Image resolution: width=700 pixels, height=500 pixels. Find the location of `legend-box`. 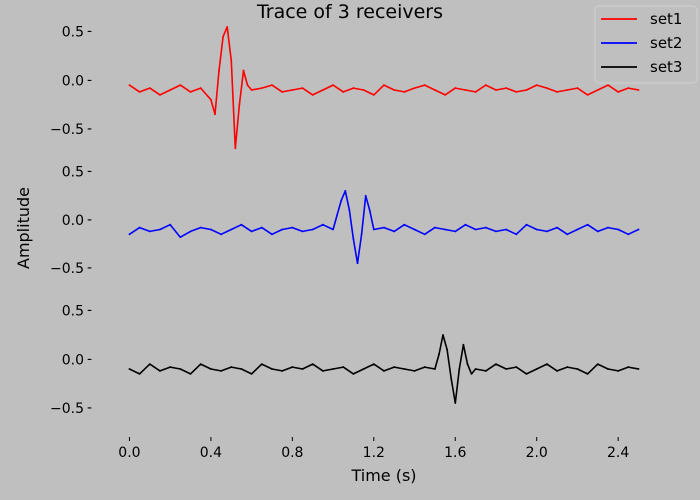

legend-box is located at coordinates (646, 44).